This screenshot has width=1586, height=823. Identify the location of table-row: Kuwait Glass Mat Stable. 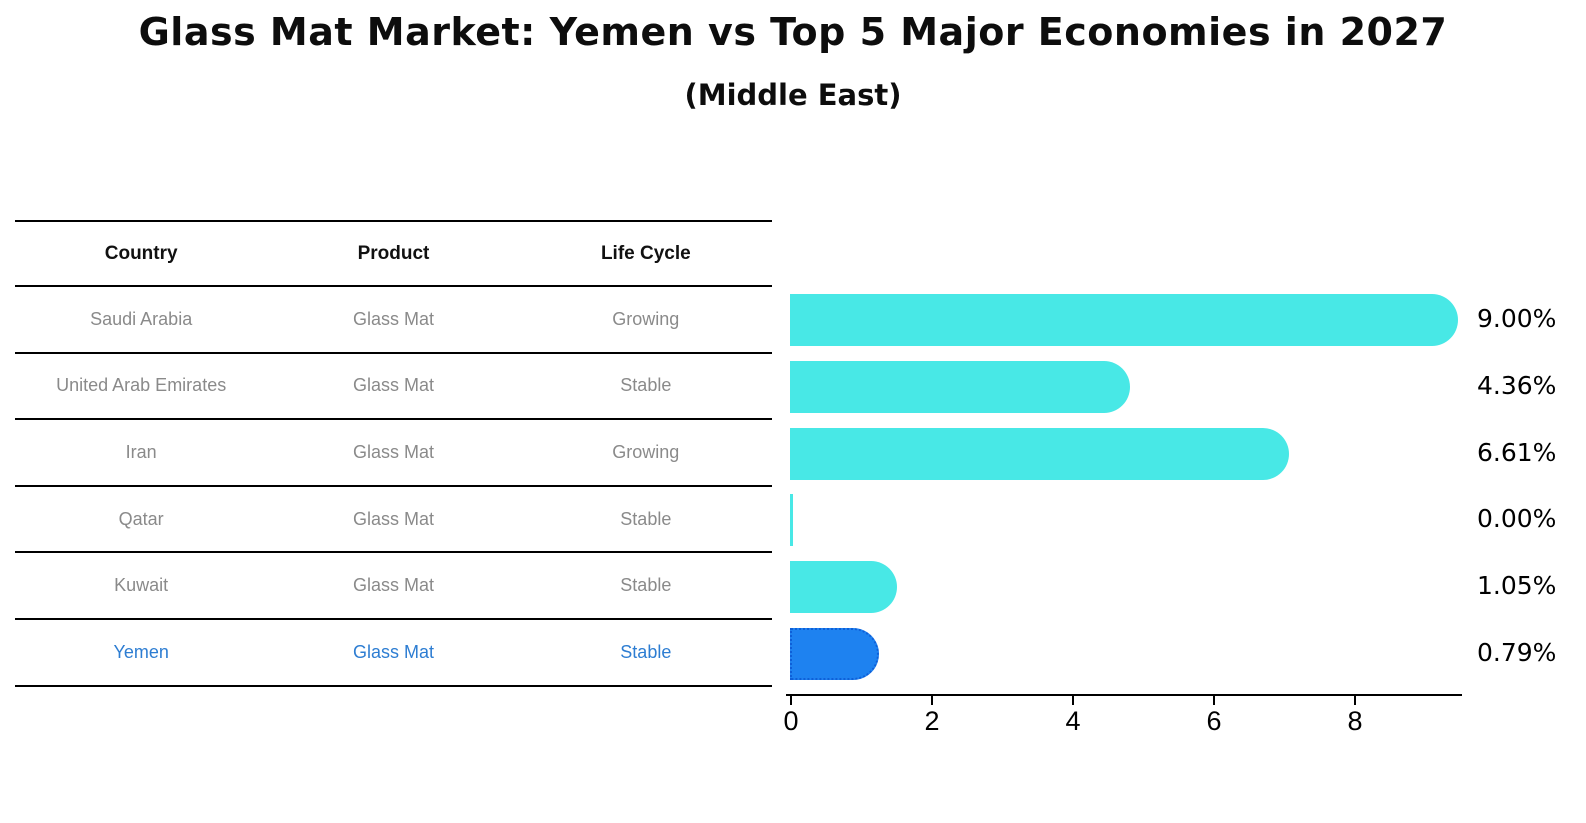
(393, 586).